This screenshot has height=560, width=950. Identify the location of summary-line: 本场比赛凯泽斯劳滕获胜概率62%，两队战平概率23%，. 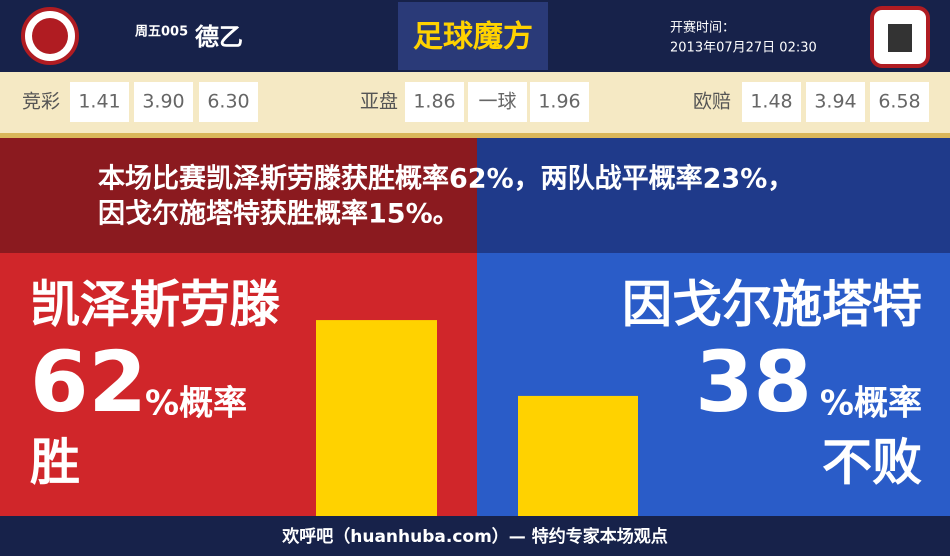
(446, 179).